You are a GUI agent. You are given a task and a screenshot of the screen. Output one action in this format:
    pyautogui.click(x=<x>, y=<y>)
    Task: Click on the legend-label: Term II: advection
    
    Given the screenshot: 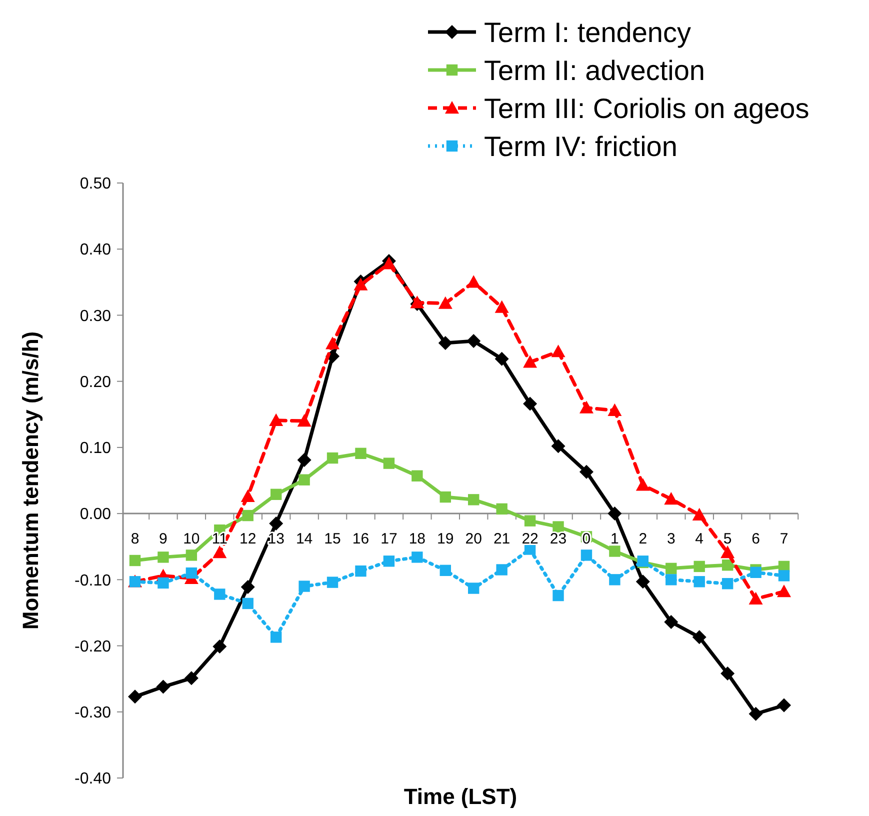 What is the action you would take?
    pyautogui.click(x=594, y=70)
    